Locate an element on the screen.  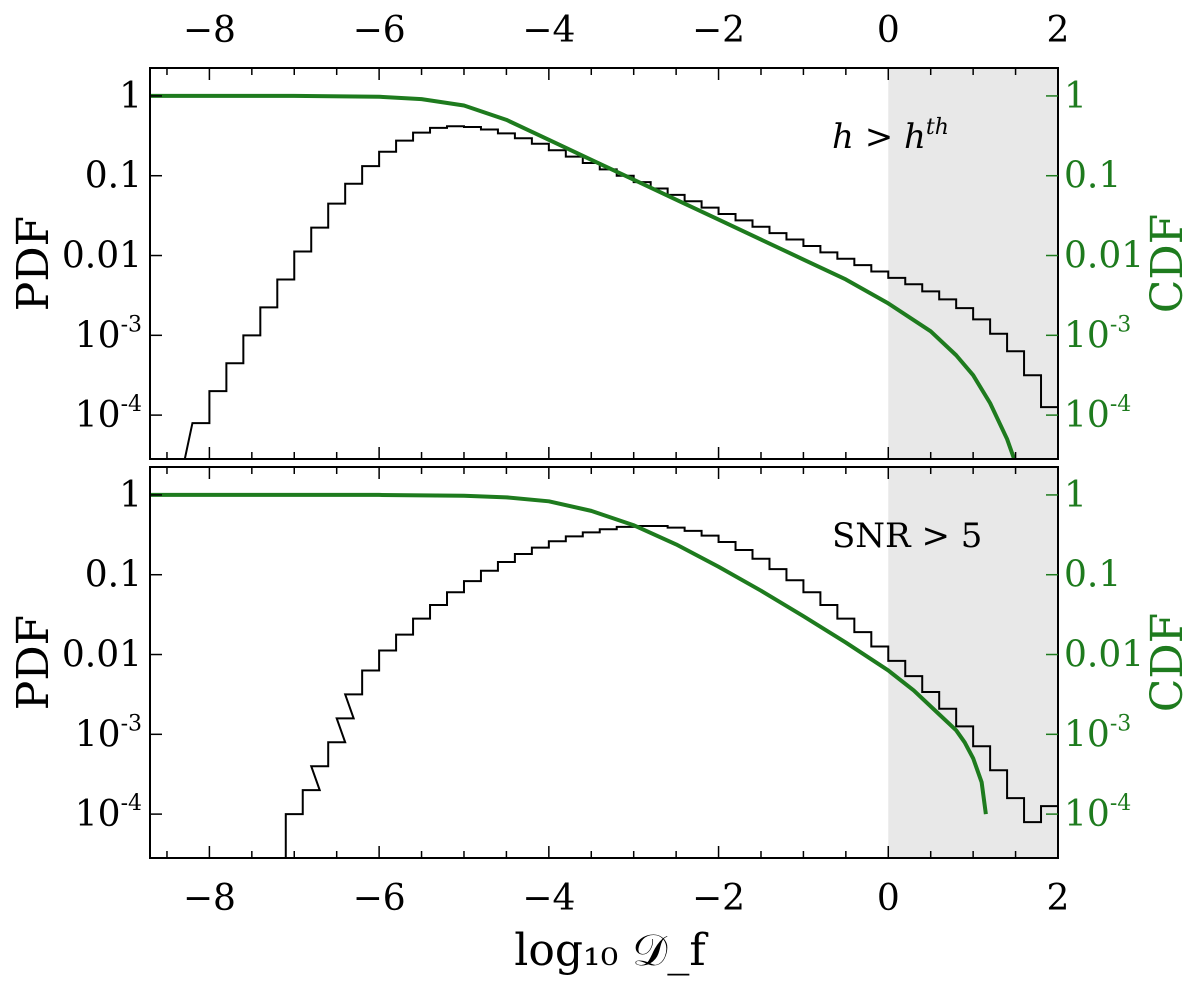
x-tick-label: −8 is located at coordinates (209, 898).